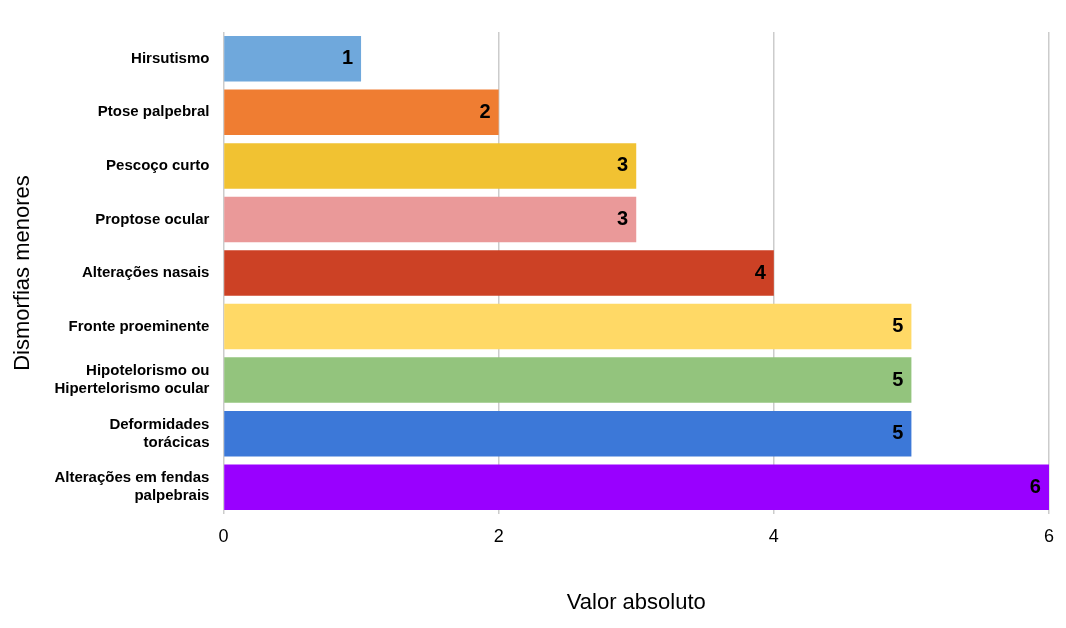 This screenshot has height=628, width=1066. Describe the element at coordinates (132, 486) in the screenshot. I see `y-tick-label: Alterações em fendas palpebrais` at that location.